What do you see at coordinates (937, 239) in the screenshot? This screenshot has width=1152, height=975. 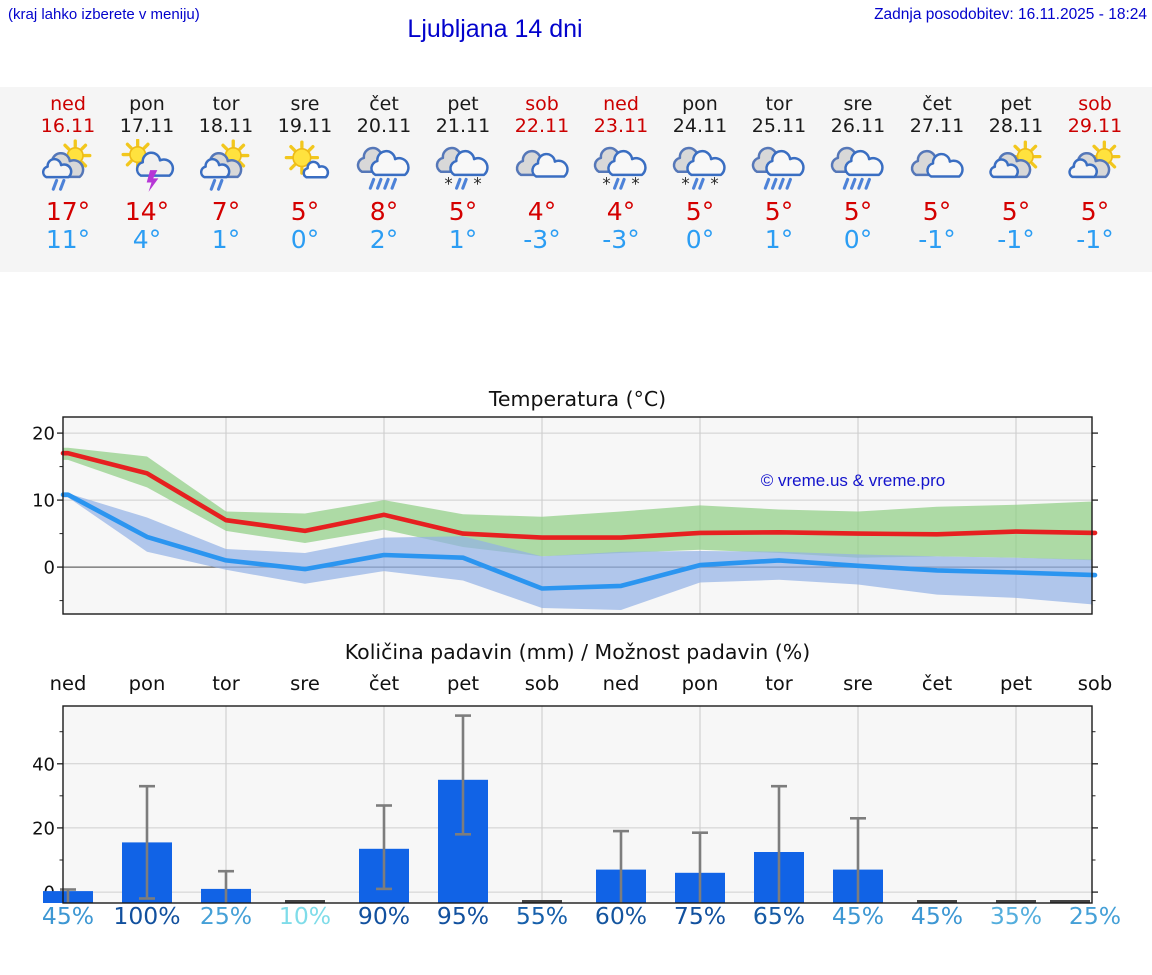 I see `temp-min: -1°` at bounding box center [937, 239].